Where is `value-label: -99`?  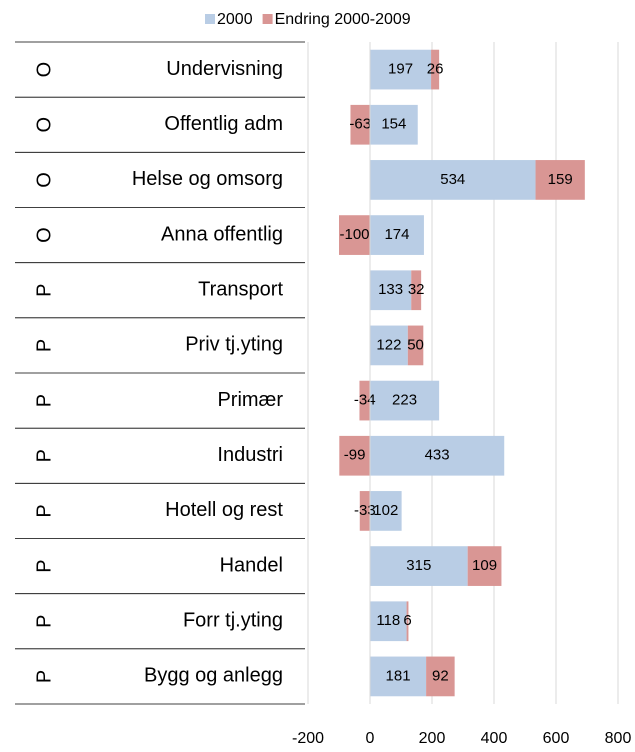 value-label: -99 is located at coordinates (355, 455).